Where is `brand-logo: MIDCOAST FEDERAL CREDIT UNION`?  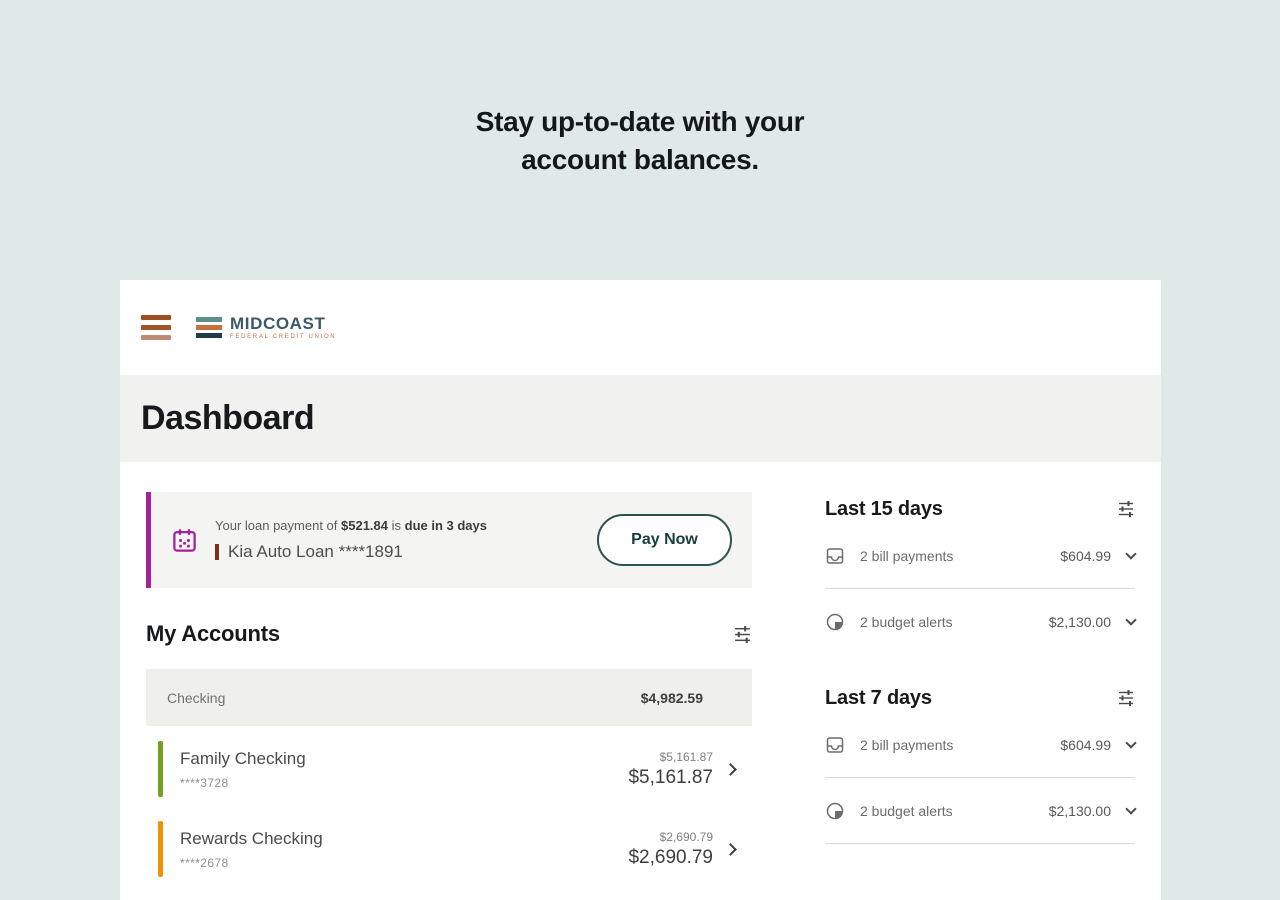 brand-logo: MIDCOAST FEDERAL CREDIT UNION is located at coordinates (266, 327).